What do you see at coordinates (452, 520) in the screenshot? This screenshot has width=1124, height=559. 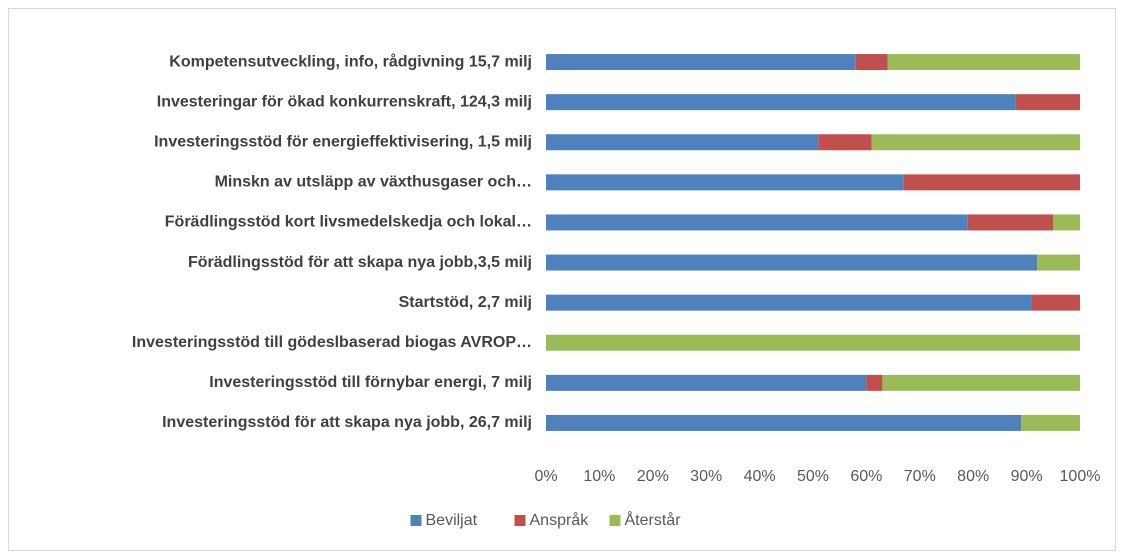 I see `legend-label: Beviljat` at bounding box center [452, 520].